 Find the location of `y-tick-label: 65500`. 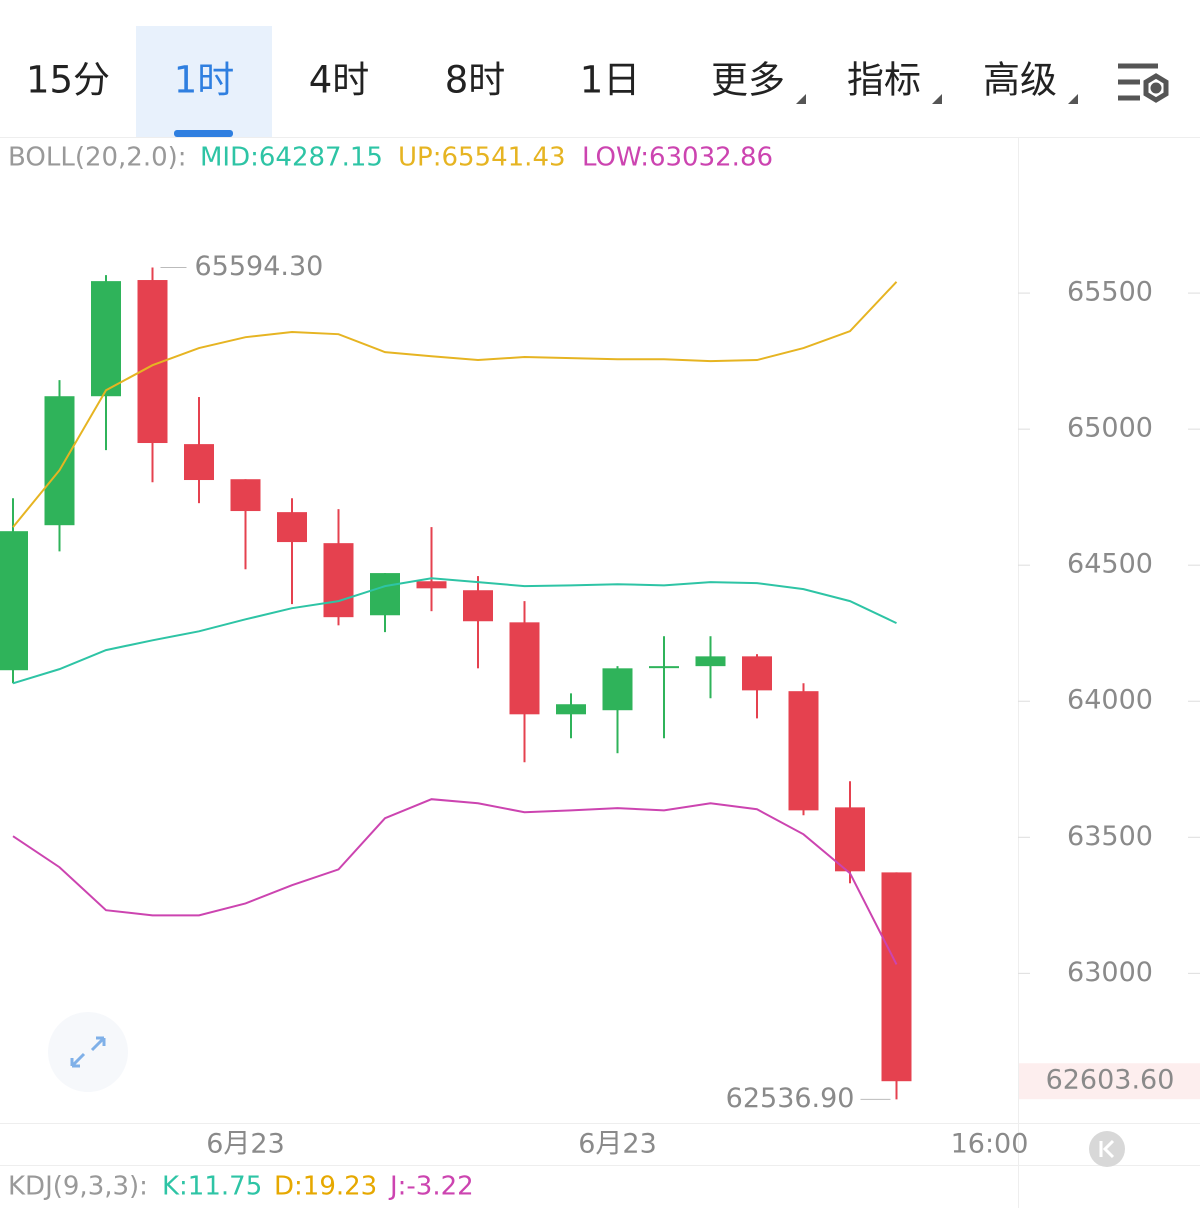

y-tick-label: 65500 is located at coordinates (1110, 292).